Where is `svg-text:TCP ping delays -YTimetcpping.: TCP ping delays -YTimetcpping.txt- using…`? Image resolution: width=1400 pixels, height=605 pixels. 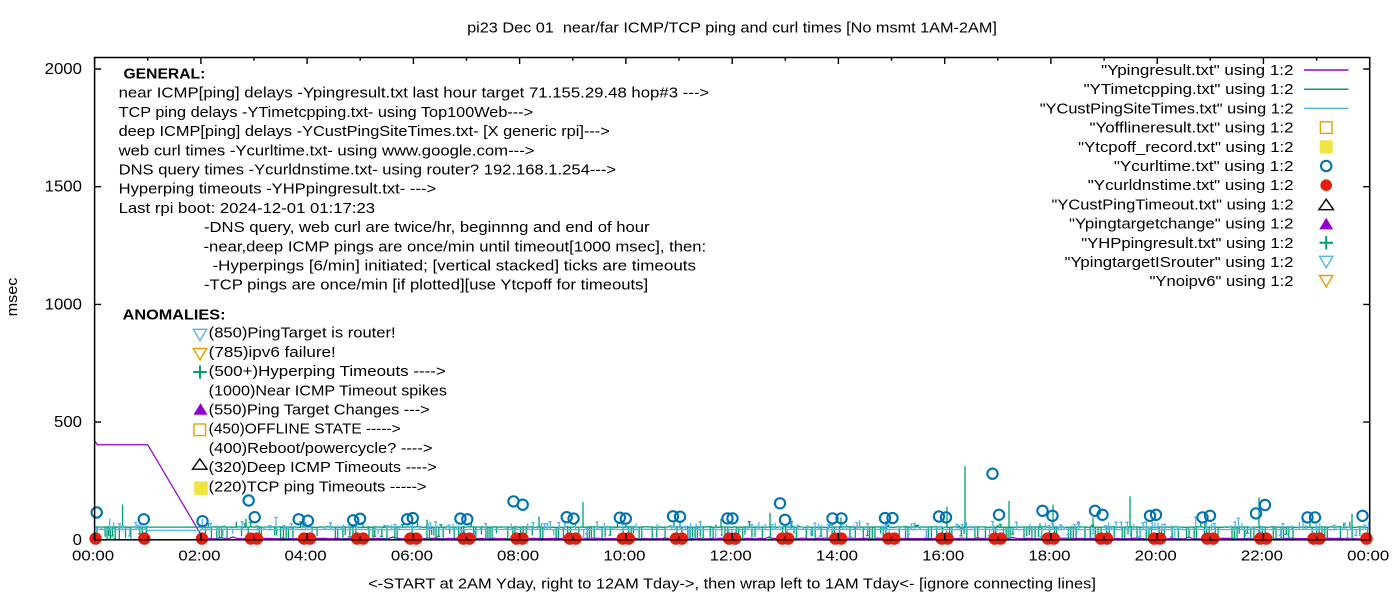 svg-text:TCP ping delays -YTimetcpping.: TCP ping delays -YTimetcpping.txt- using… is located at coordinates (326, 112).